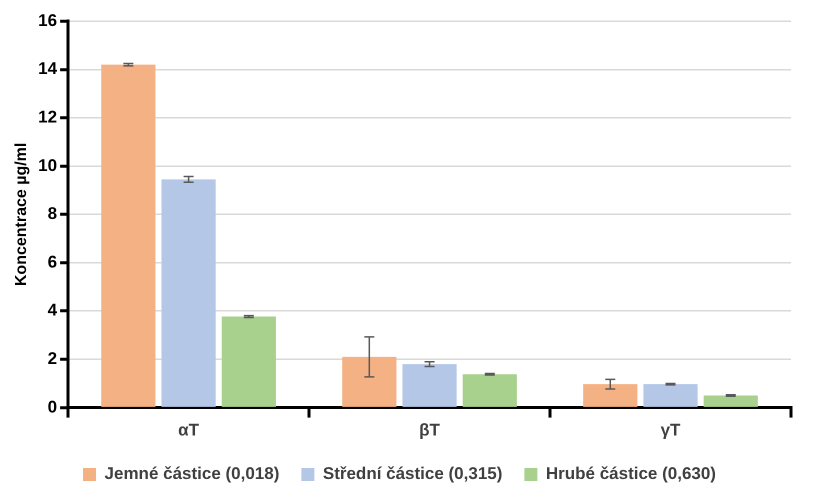 This screenshot has height=501, width=814. What do you see at coordinates (192, 474) in the screenshot?
I see `legend-label: Jemné částice (0,018)` at bounding box center [192, 474].